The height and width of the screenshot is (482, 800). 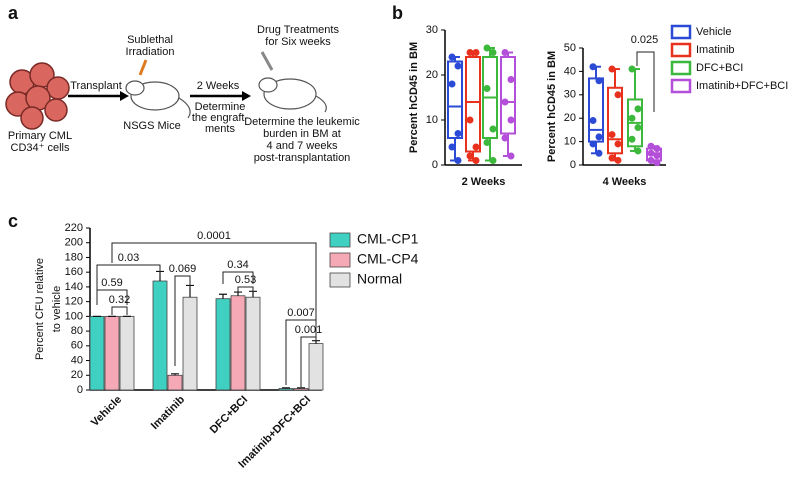 I want to click on diagram-text: post-transplantation, so click(x=302, y=158).